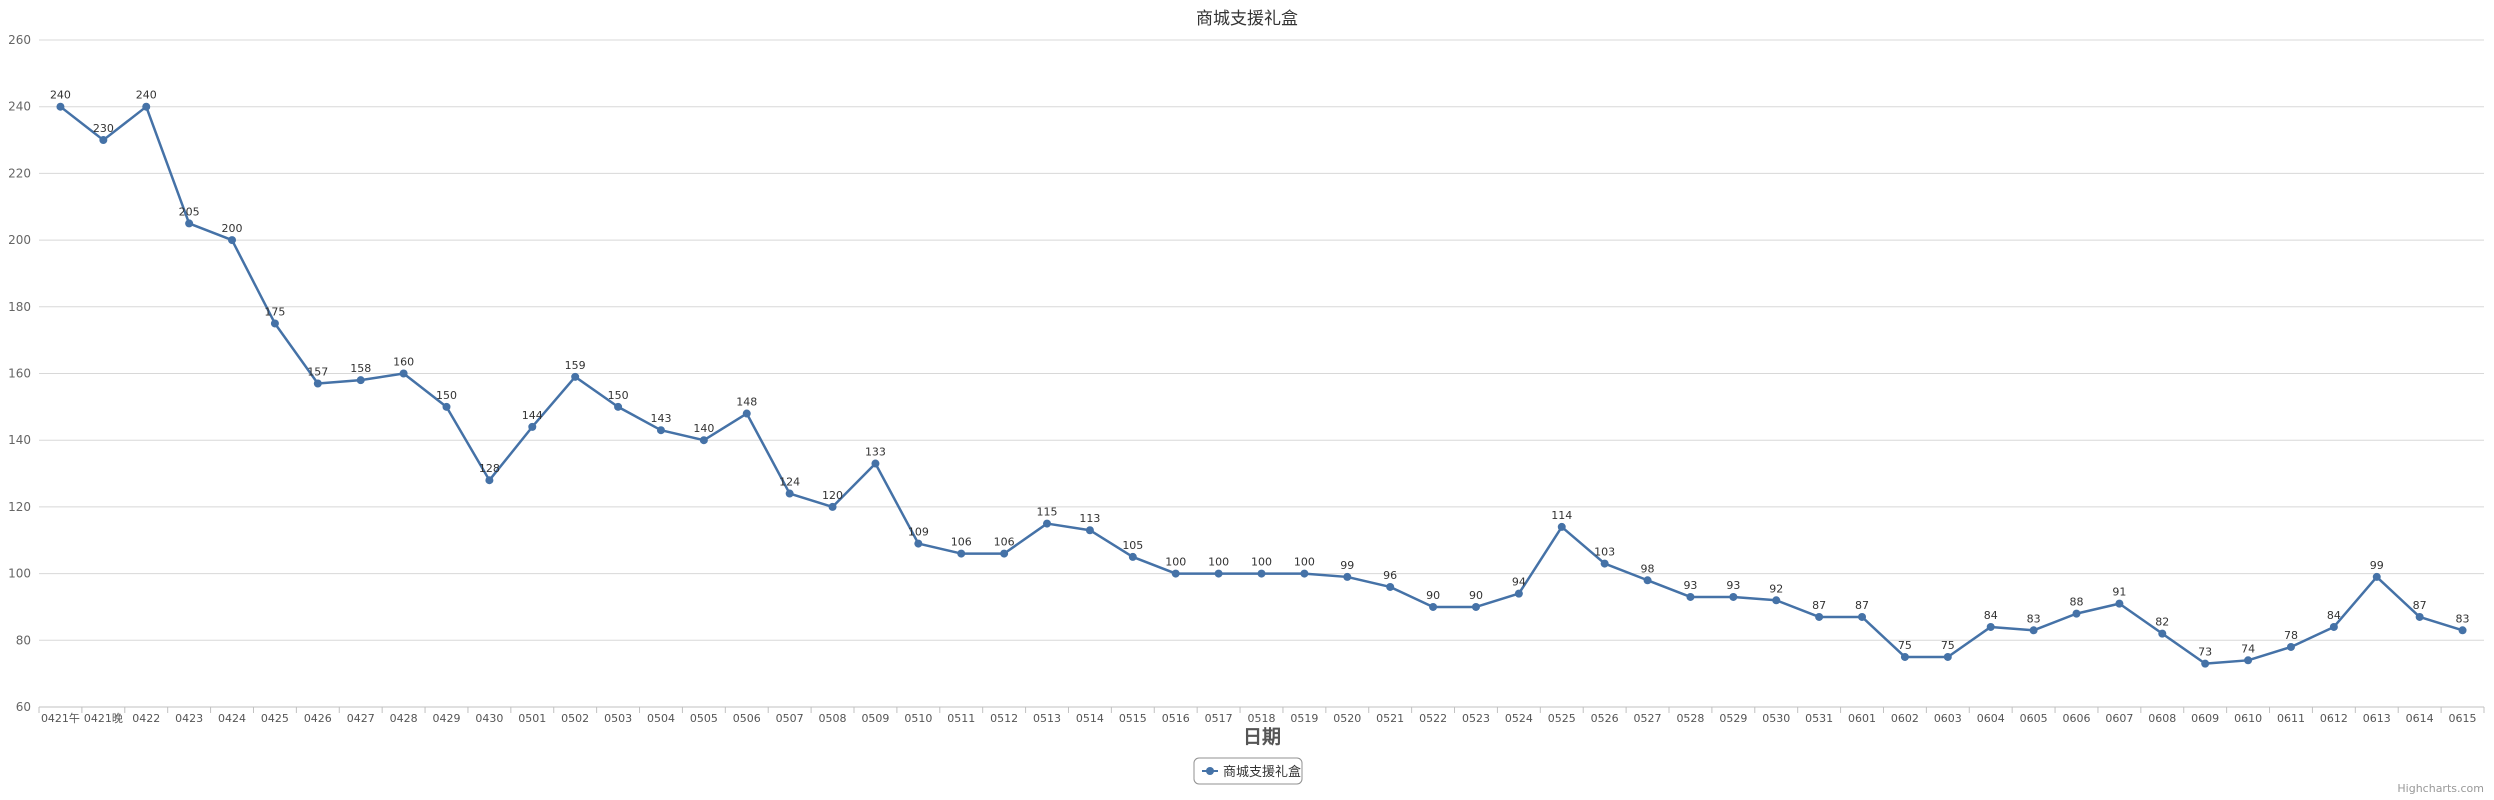  I want to click on data-label: 75, so click(1948, 645).